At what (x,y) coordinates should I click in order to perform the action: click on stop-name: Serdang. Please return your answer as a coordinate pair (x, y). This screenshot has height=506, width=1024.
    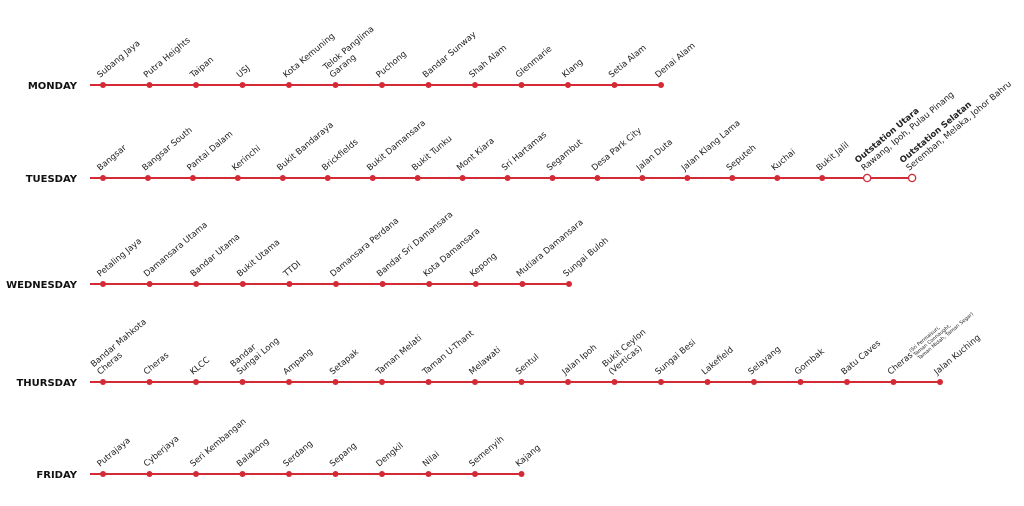
    Looking at the image, I should click on (299, 454).